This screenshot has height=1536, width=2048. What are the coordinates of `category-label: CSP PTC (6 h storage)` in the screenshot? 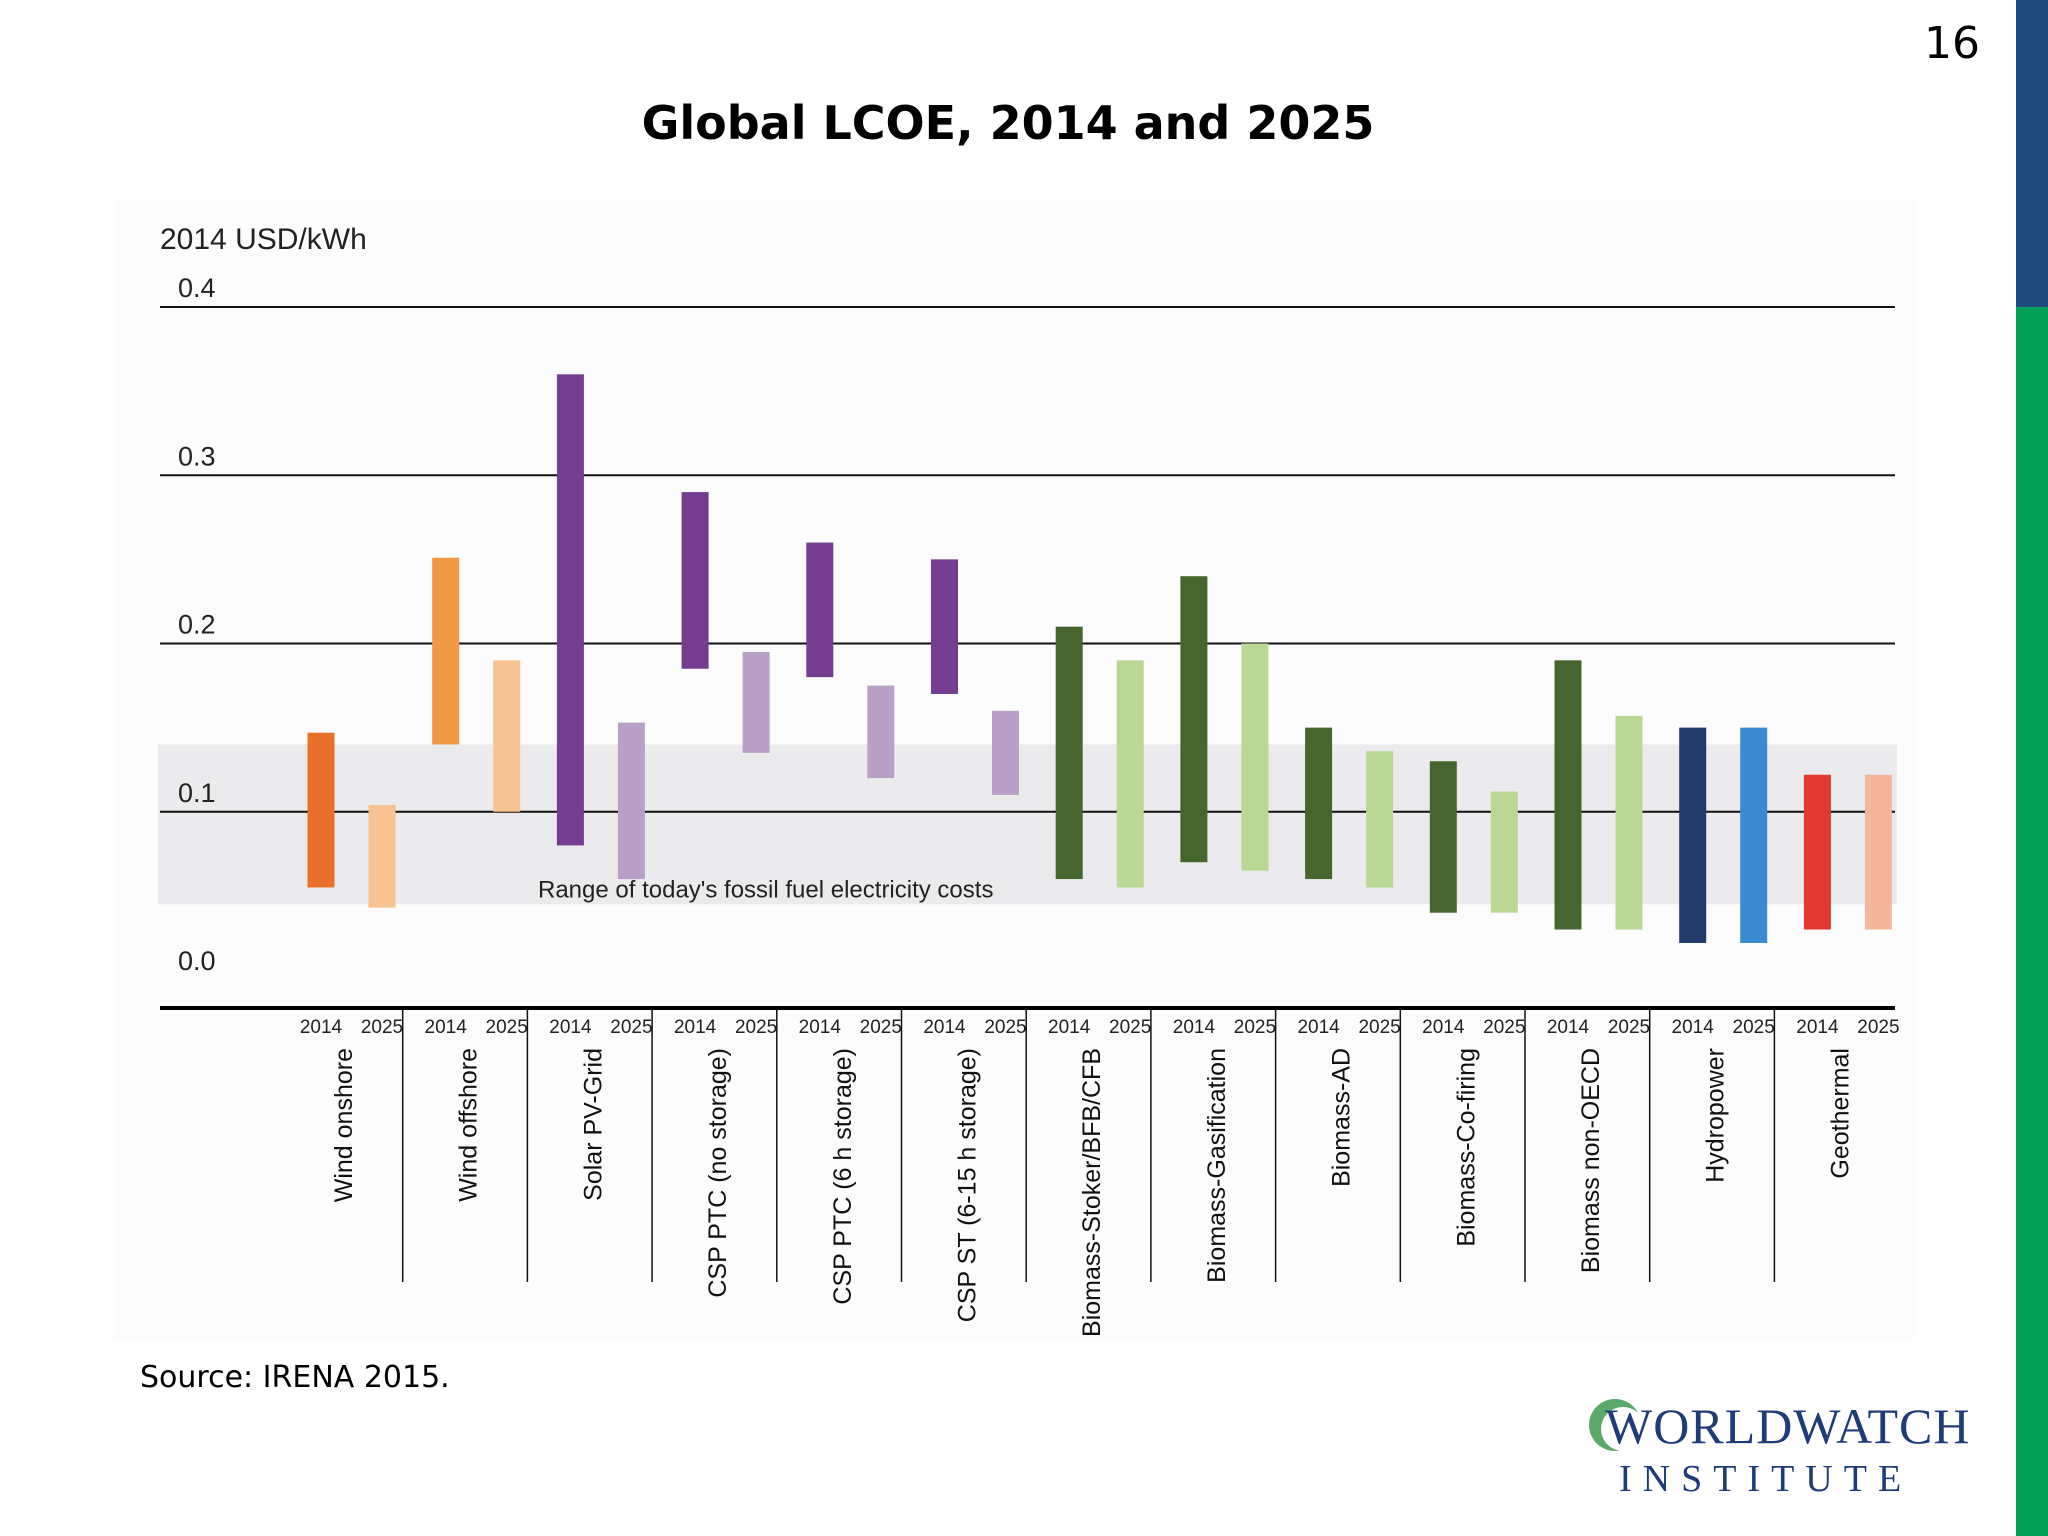 It's located at (843, 1176).